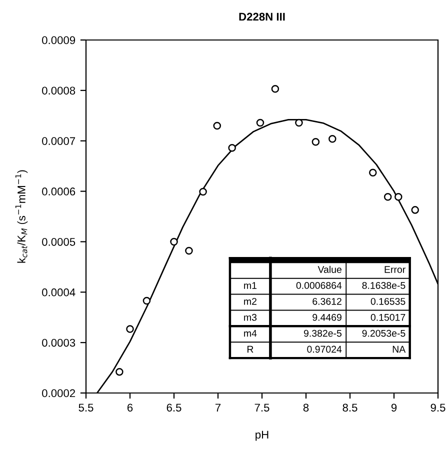 The width and height of the screenshot is (446, 450). What do you see at coordinates (262, 408) in the screenshot?
I see `x-tick-label: 7.5` at bounding box center [262, 408].